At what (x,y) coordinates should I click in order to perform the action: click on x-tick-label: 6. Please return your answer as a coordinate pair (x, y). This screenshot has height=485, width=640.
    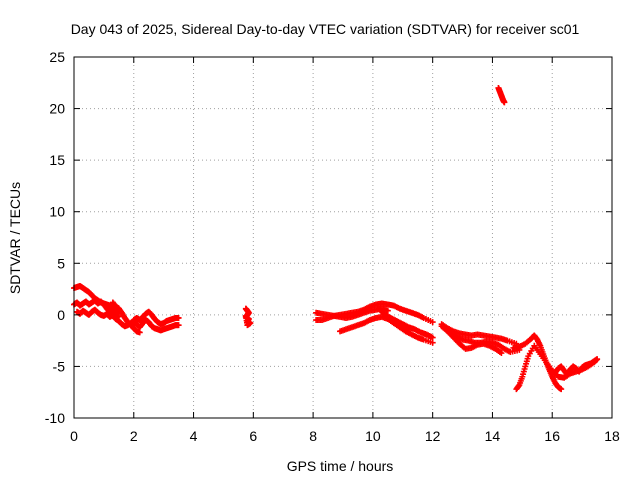
    Looking at the image, I should click on (253, 436).